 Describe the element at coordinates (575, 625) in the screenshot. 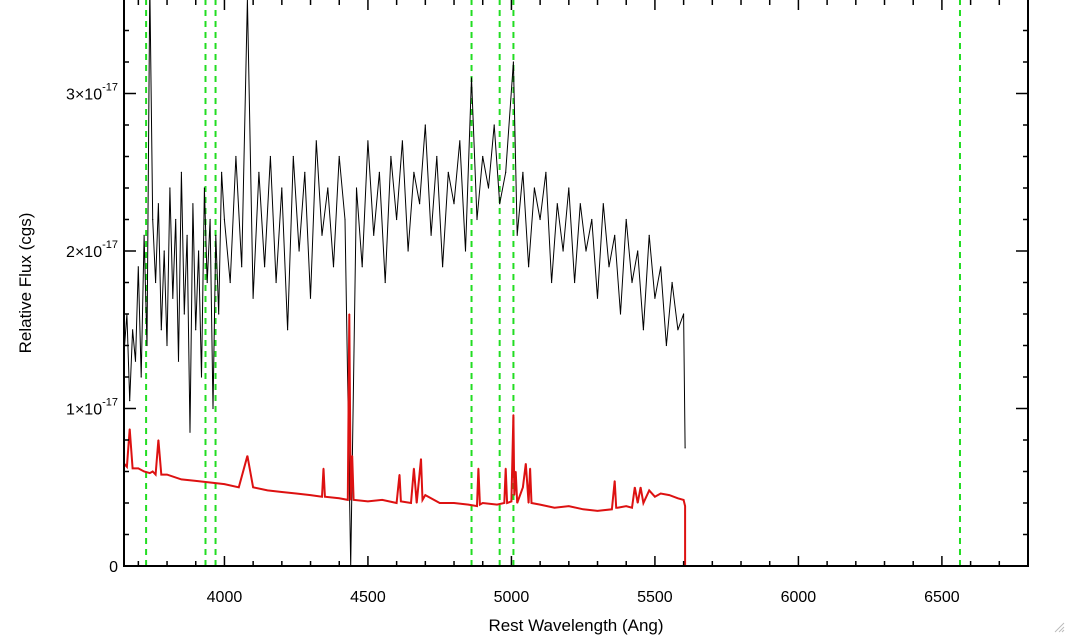

I see `x-axis-label: Rest Wavelength (Ang)` at that location.